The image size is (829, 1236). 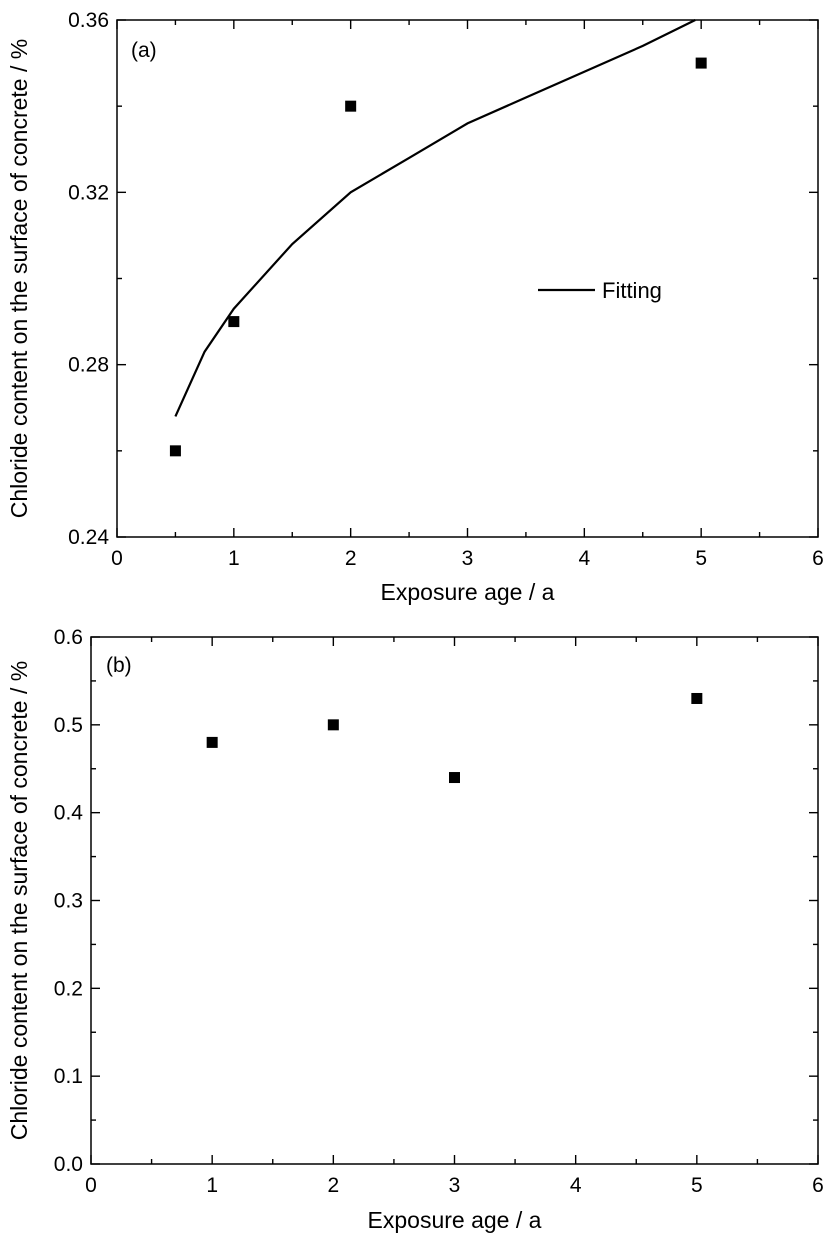 I want to click on panel-label: (b), so click(x=119, y=665).